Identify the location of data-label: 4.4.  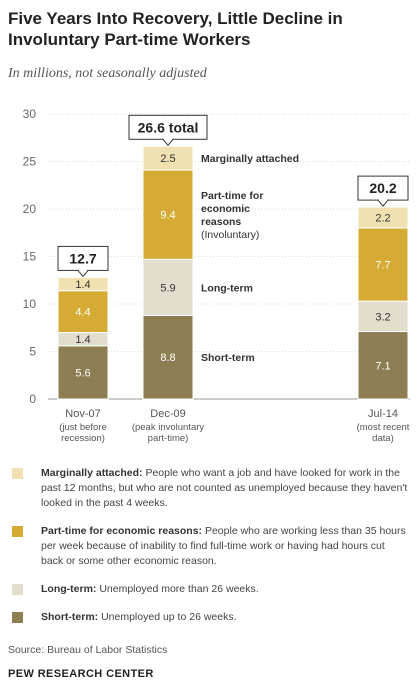
(82, 313).